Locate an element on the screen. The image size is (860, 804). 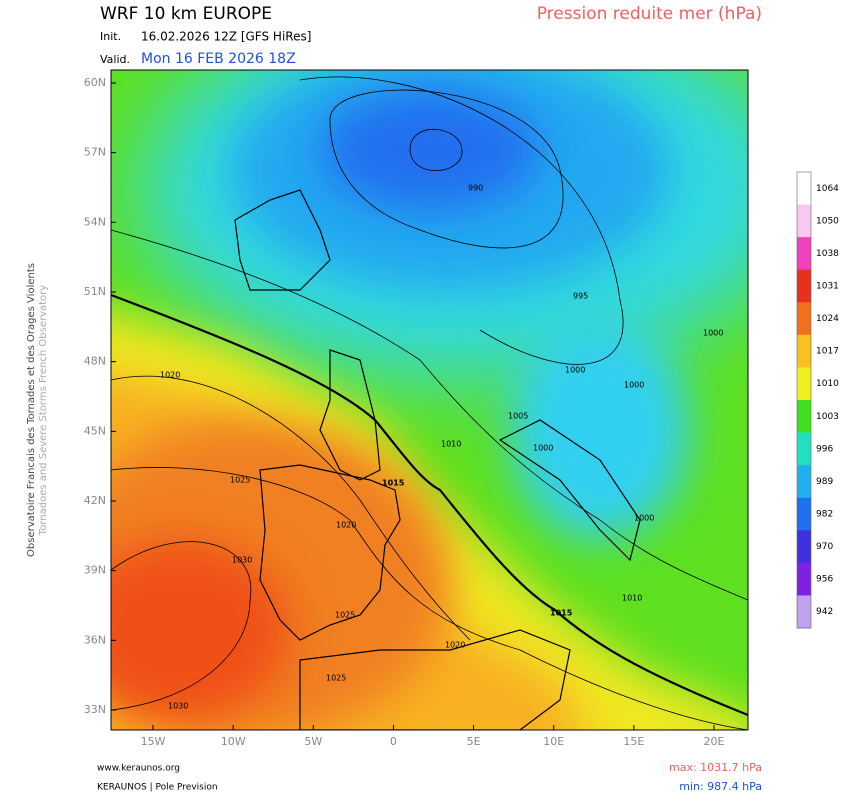
valid-label: Valid. is located at coordinates (115, 59).